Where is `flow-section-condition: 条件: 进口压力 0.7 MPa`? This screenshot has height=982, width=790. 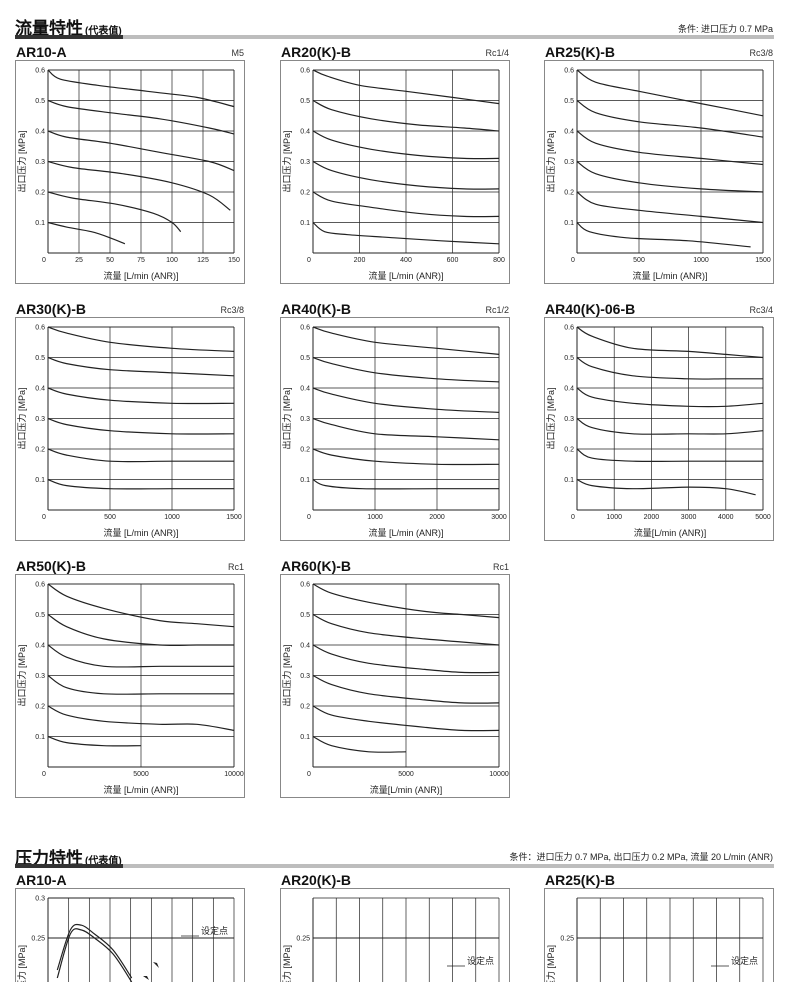 flow-section-condition: 条件: 进口压力 0.7 MPa is located at coordinates (725, 28).